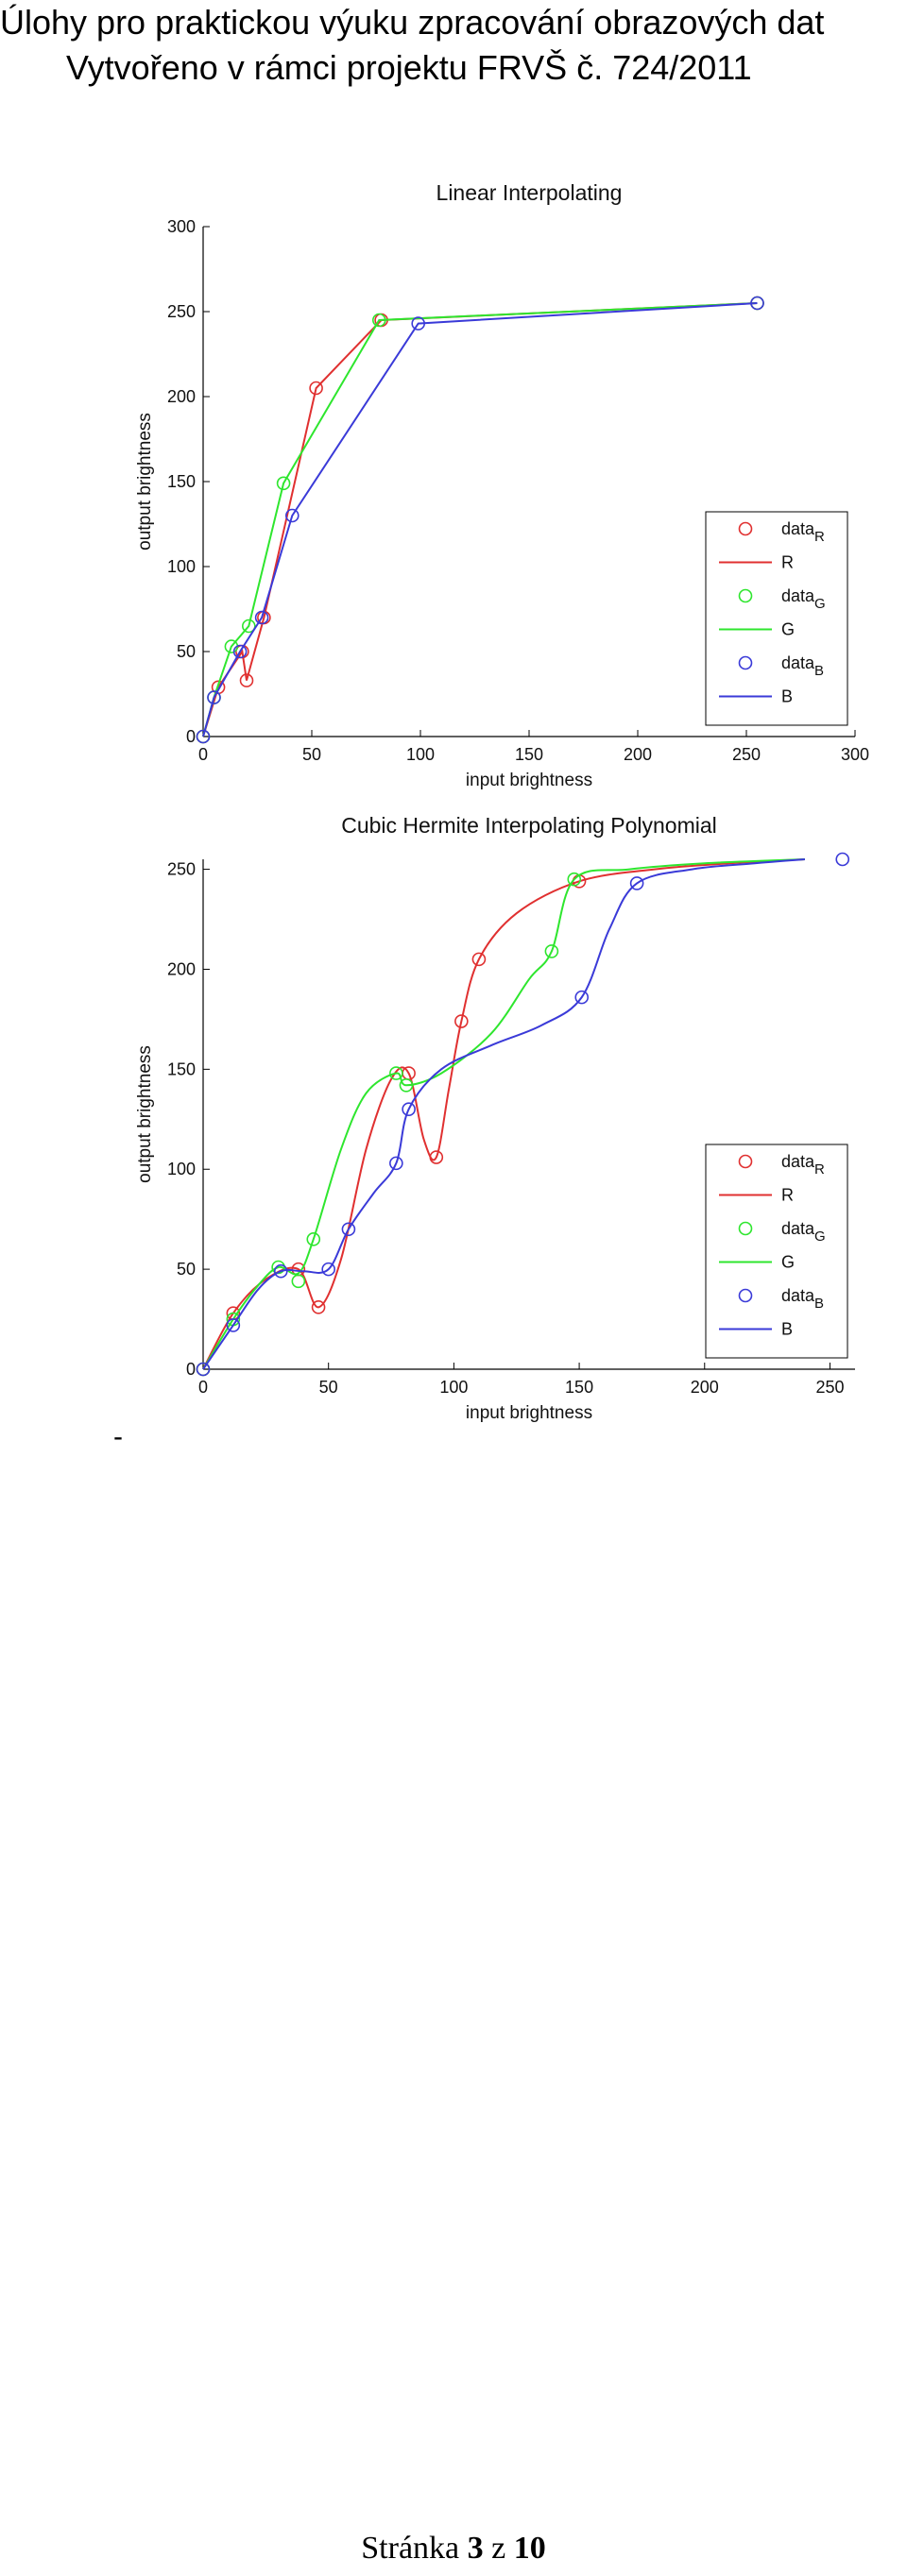 Image resolution: width=907 pixels, height=2576 pixels. I want to click on c2-y-tick-label: 250, so click(182, 869).